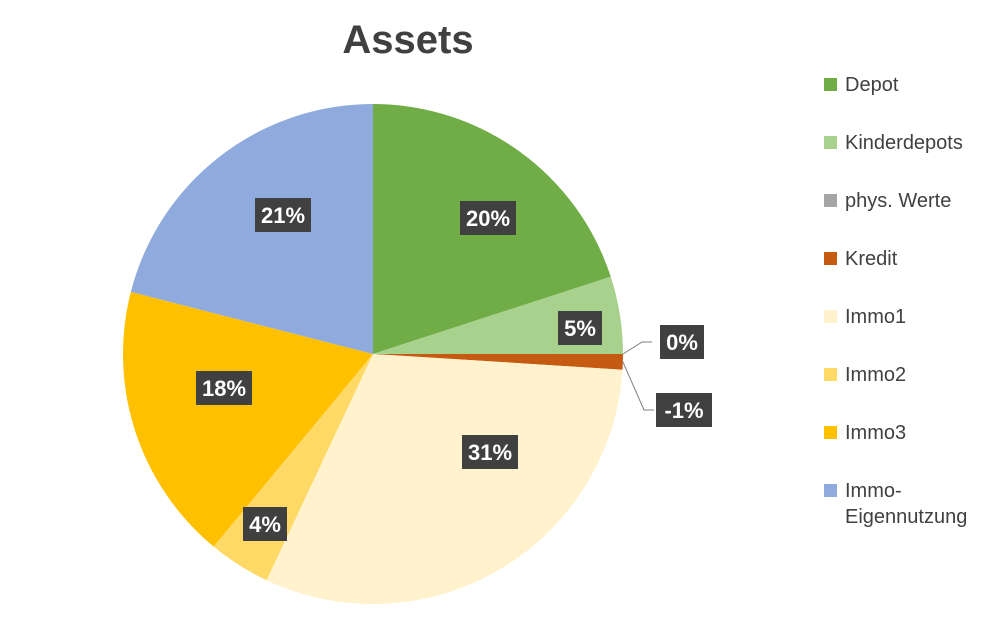 Image resolution: width=1000 pixels, height=624 pixels. I want to click on legend-label: Immo2, so click(876, 375).